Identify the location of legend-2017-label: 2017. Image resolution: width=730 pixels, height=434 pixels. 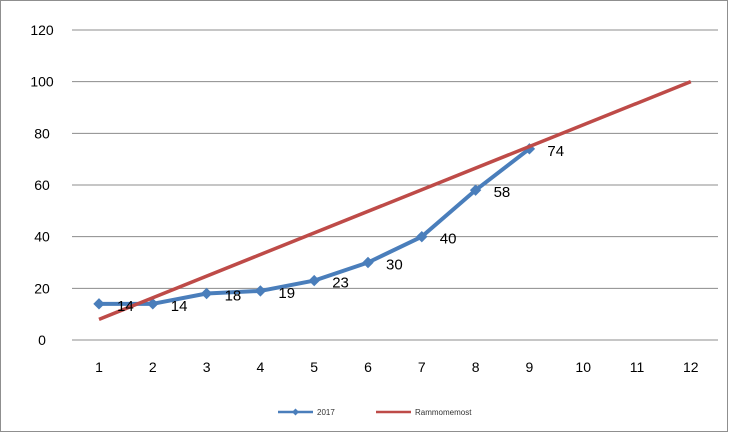
(326, 412).